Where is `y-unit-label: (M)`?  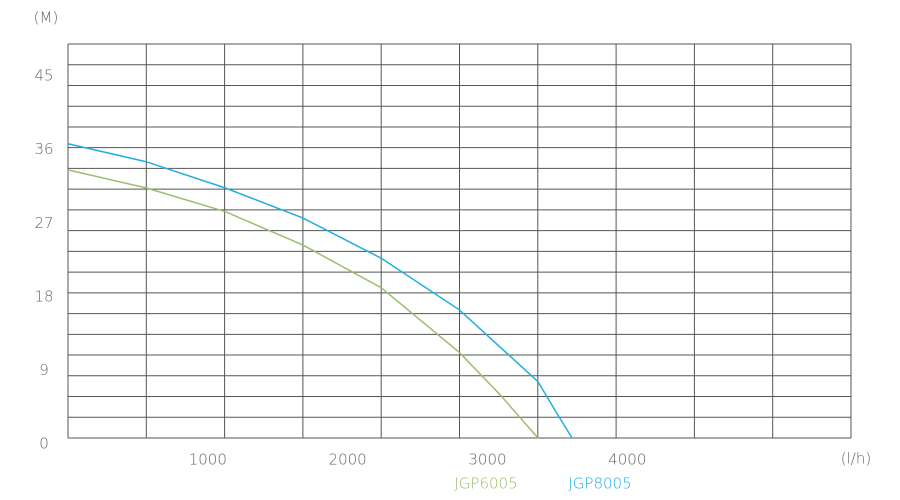 y-unit-label: (M) is located at coordinates (46, 18).